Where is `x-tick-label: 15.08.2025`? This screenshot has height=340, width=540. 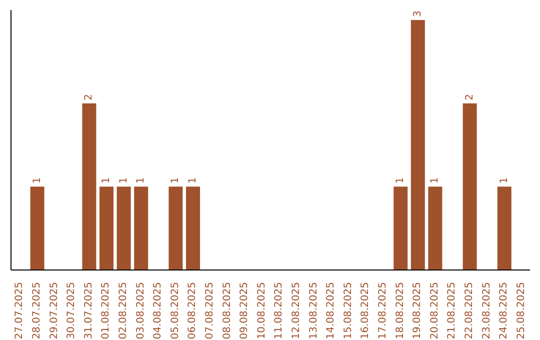 x-tick-label: 15.08.2025 is located at coordinates (348, 311).